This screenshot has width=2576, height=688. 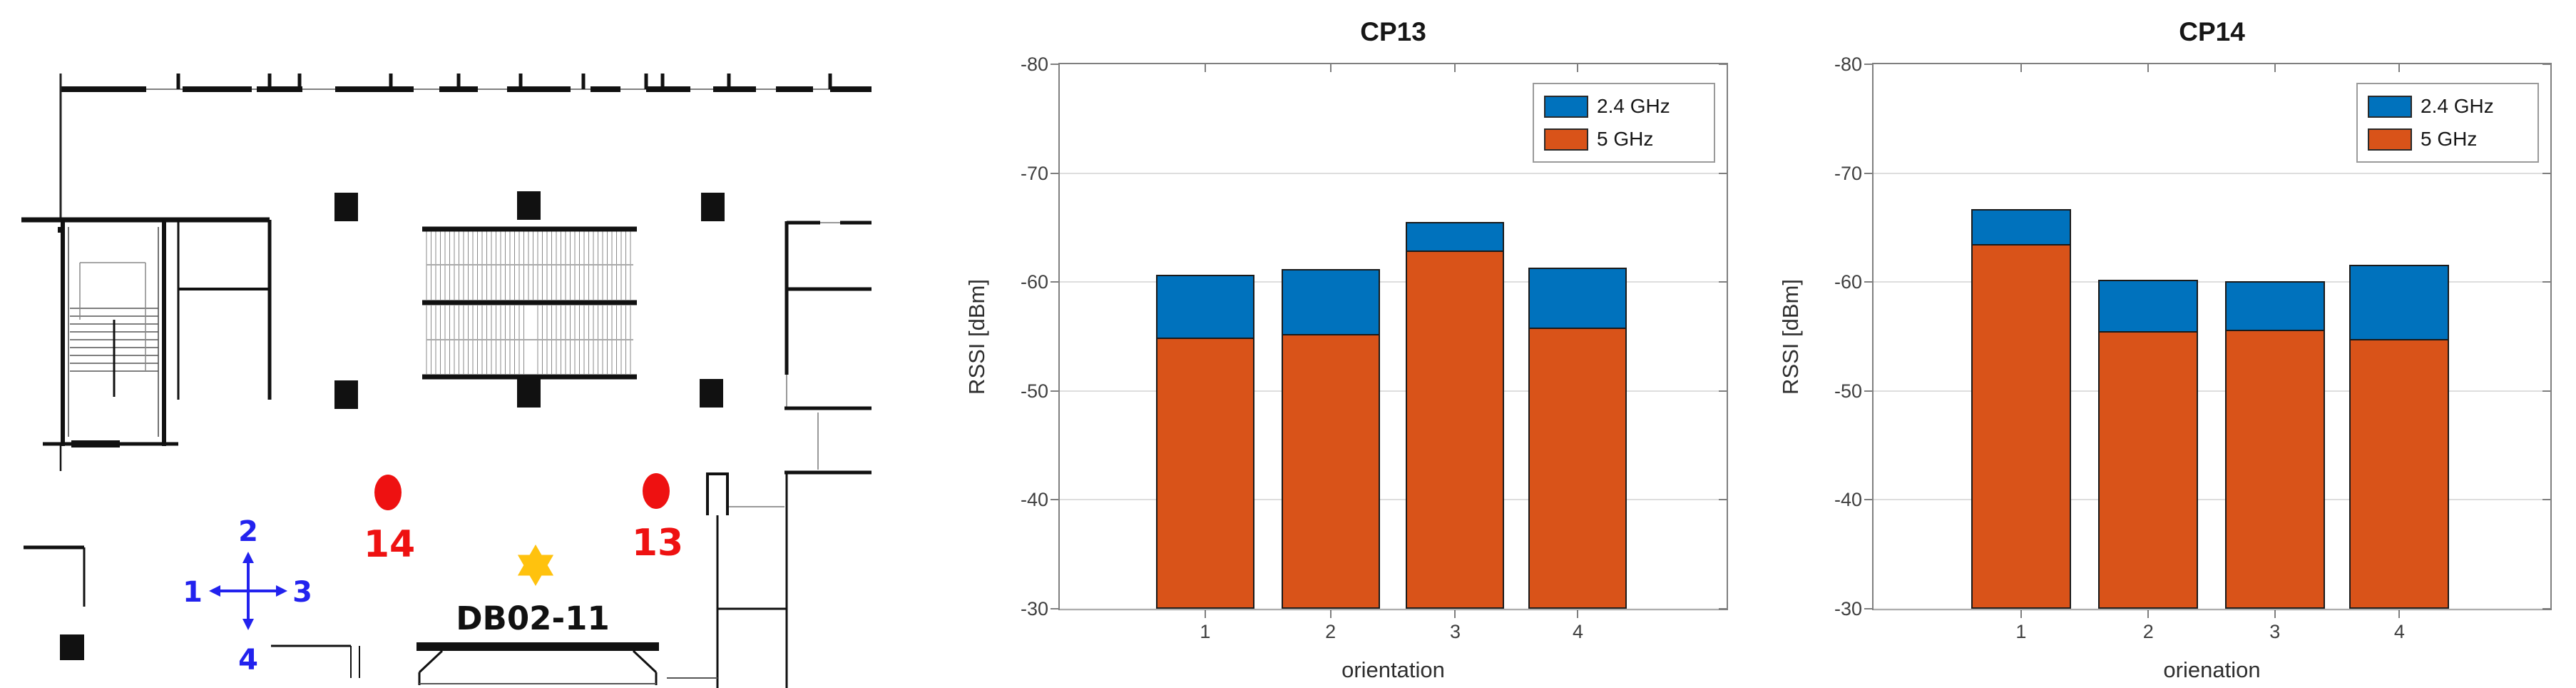 I want to click on arrow-left-icon, so click(x=214, y=591).